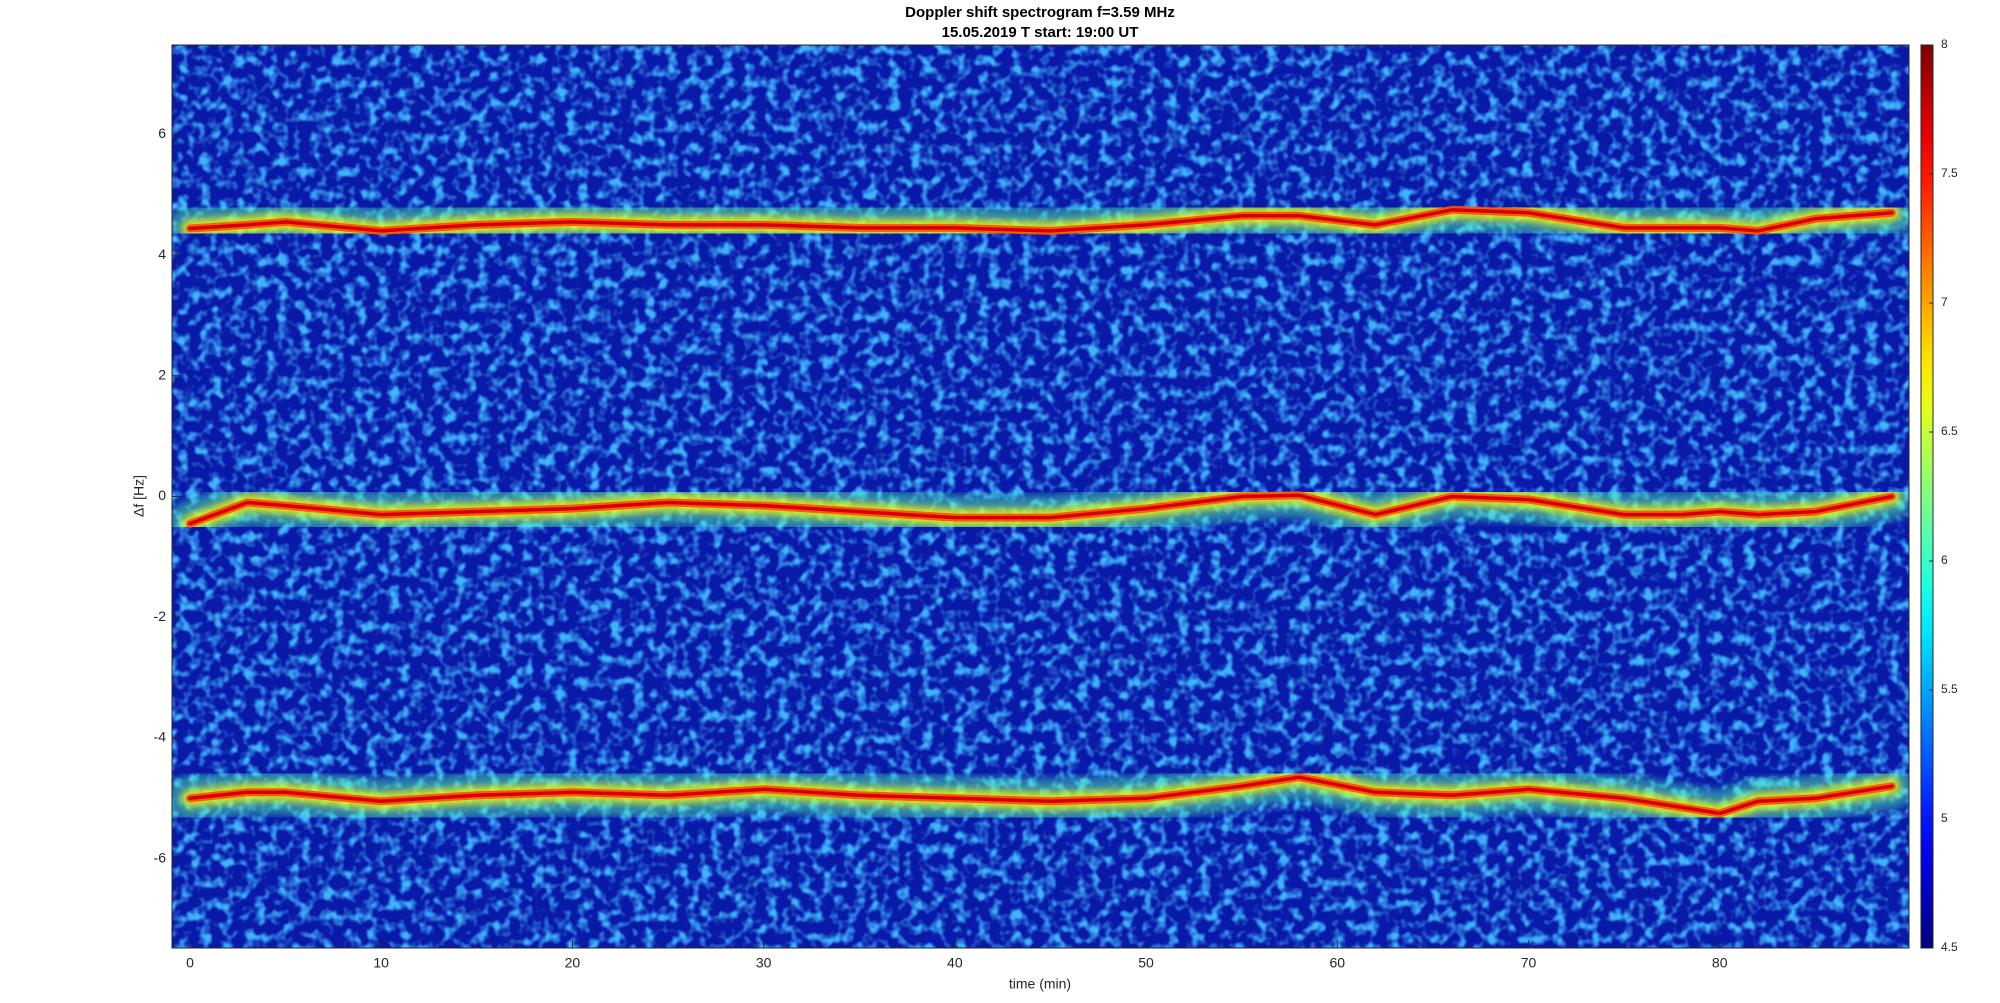 The image size is (2000, 1003). What do you see at coordinates (139, 496) in the screenshot?
I see `y-axis-label: Δf [Hz]` at bounding box center [139, 496].